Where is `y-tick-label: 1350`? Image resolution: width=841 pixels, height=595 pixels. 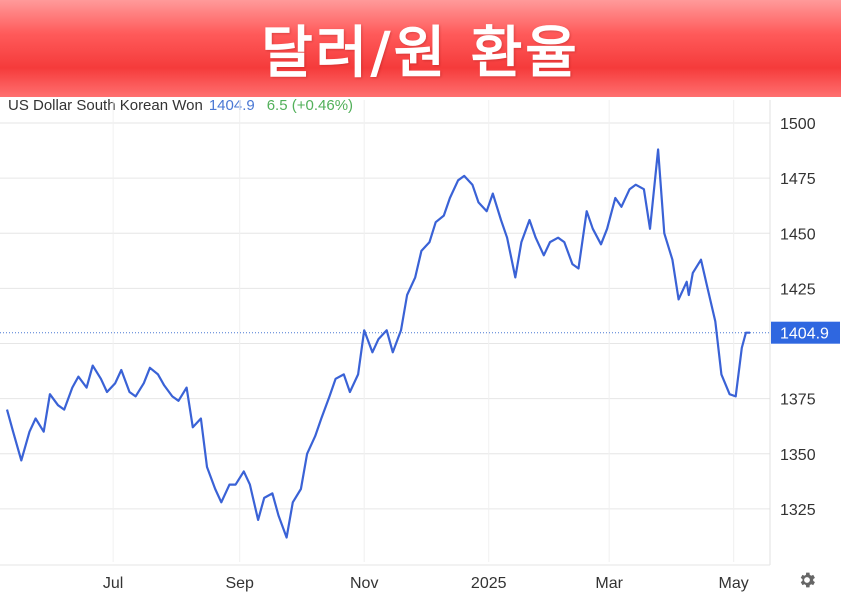
y-tick-label: 1350 is located at coordinates (798, 455).